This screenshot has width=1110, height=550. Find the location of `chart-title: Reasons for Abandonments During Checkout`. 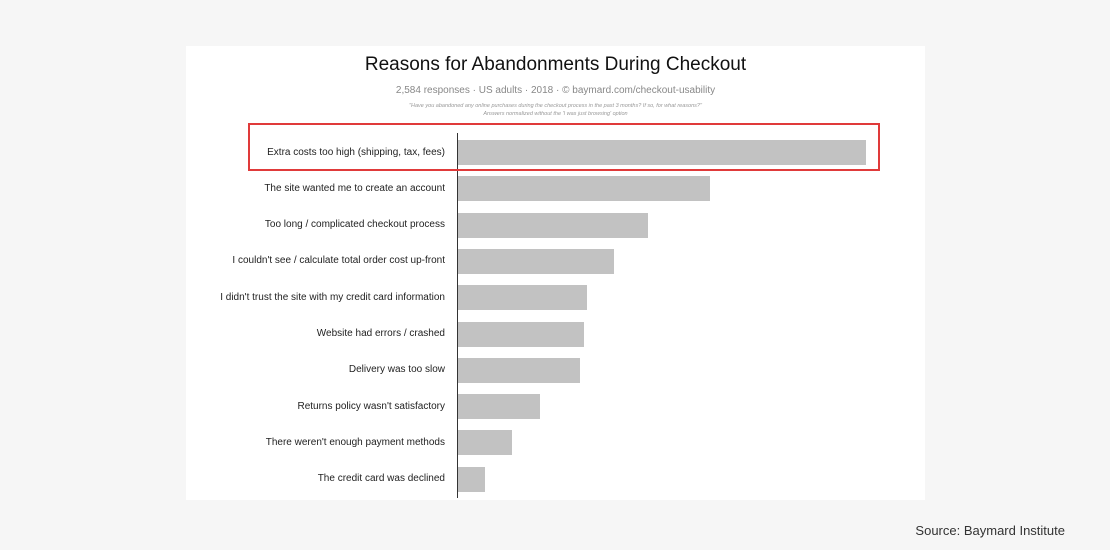

chart-title: Reasons for Abandonments During Checkout is located at coordinates (555, 64).